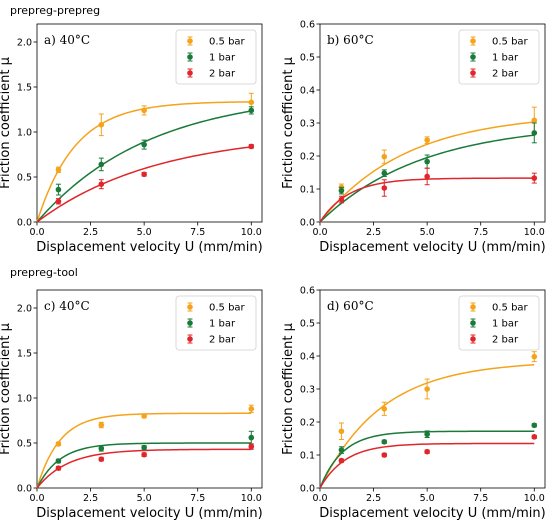  I want to click on y-tick-label: 2.0, so click(24, 308).